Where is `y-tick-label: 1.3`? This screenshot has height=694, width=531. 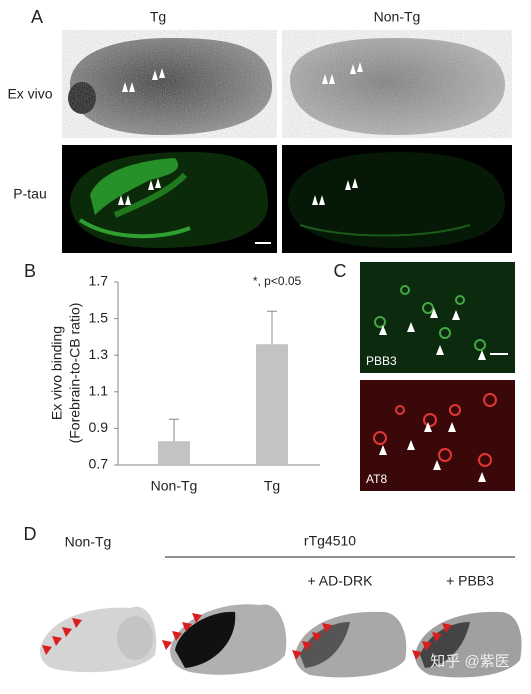 y-tick-label: 1.3 is located at coordinates (99, 354).